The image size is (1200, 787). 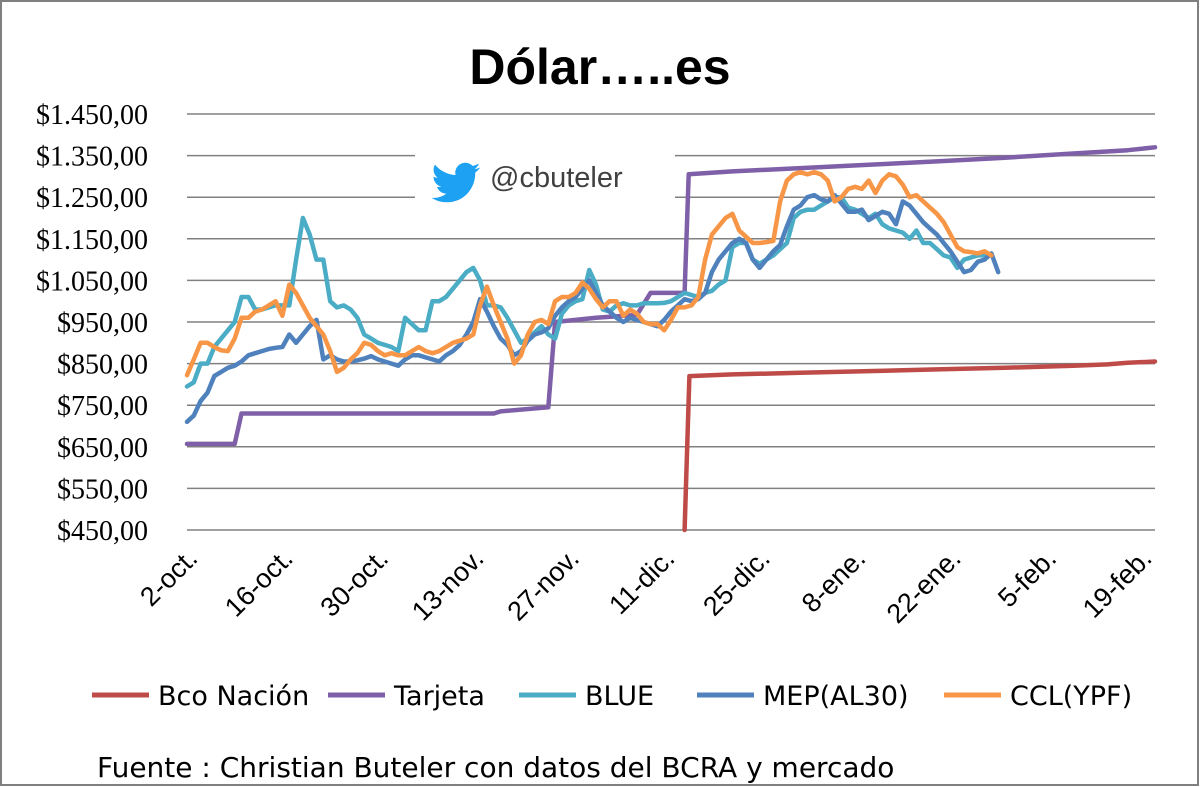 What do you see at coordinates (92, 115) in the screenshot?
I see `y-tick-label: $1.450,00` at bounding box center [92, 115].